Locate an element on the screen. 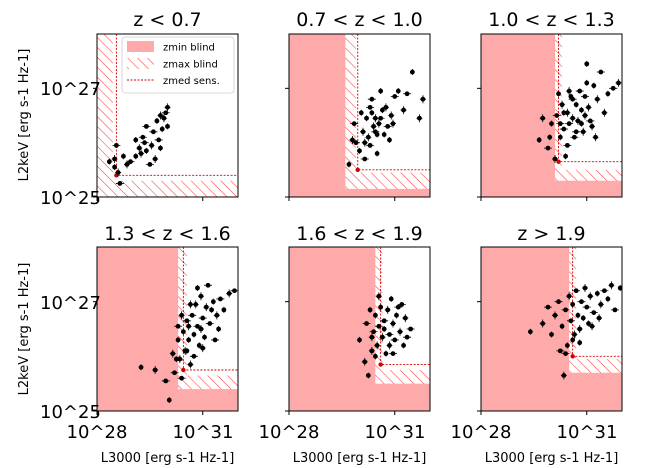 This screenshot has height=468, width=654. y-tick-label-27: 10^27 is located at coordinates (70, 89).